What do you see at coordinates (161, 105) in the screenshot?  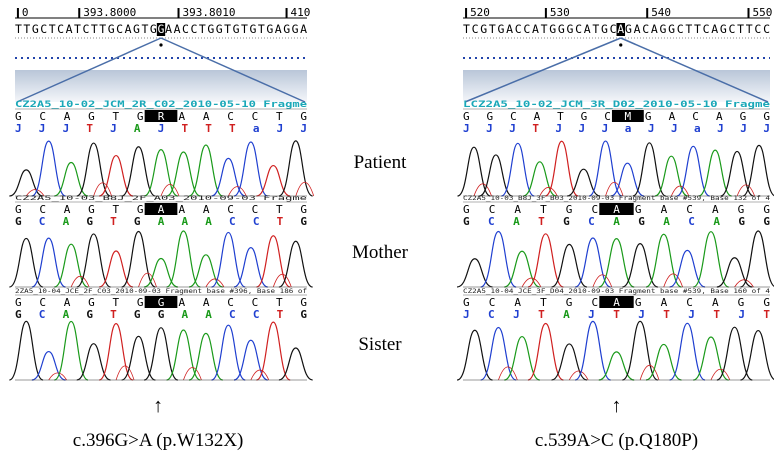 I see `track-label: CZ2A5_10-02_JCM_2R_C02_2010-05-10 Fragme` at bounding box center [161, 105].